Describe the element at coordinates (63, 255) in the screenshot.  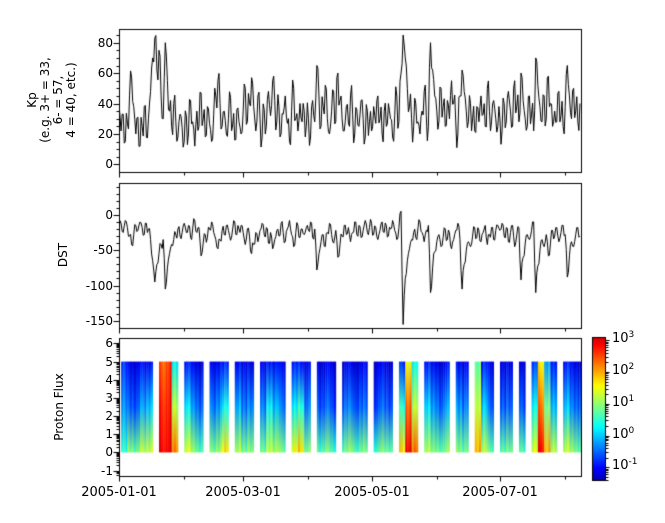
I see `y-axis-label-dst: DST` at that location.